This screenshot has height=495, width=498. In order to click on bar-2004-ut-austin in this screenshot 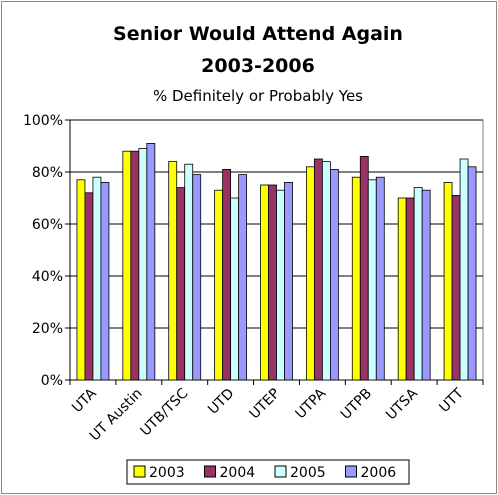, I will do `click(135, 265)`.